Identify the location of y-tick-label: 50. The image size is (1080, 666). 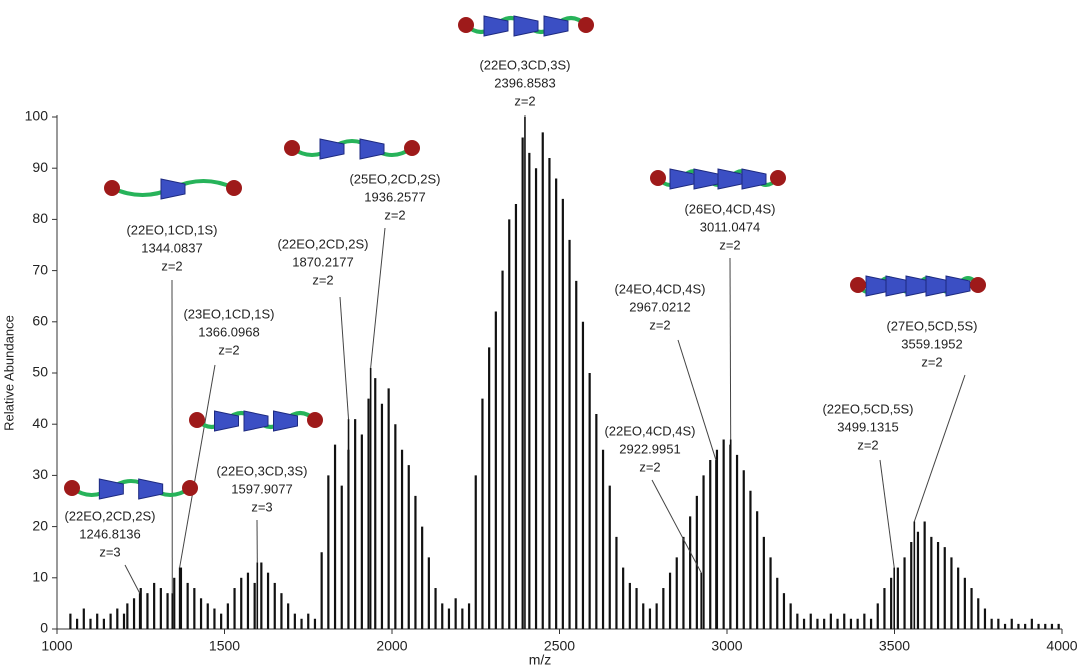
(40, 372).